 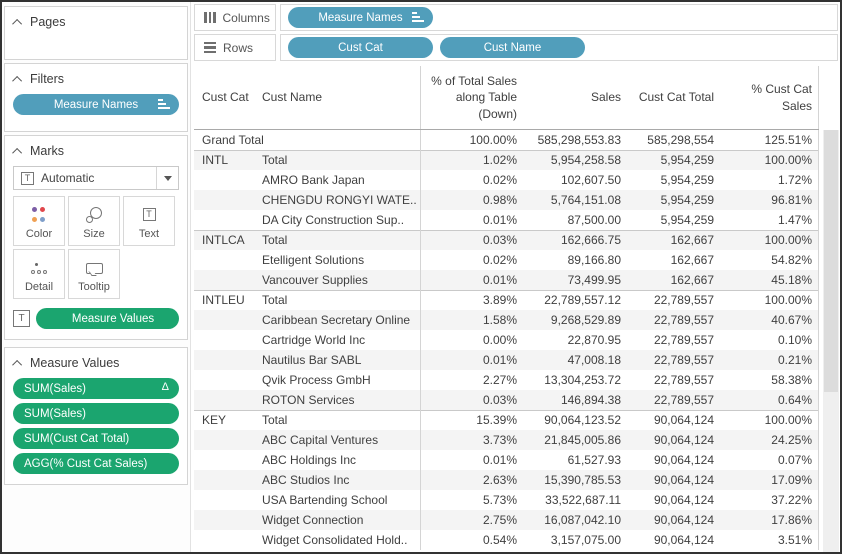 What do you see at coordinates (594, 220) in the screenshot?
I see `cell-sales: 87,500.00` at bounding box center [594, 220].